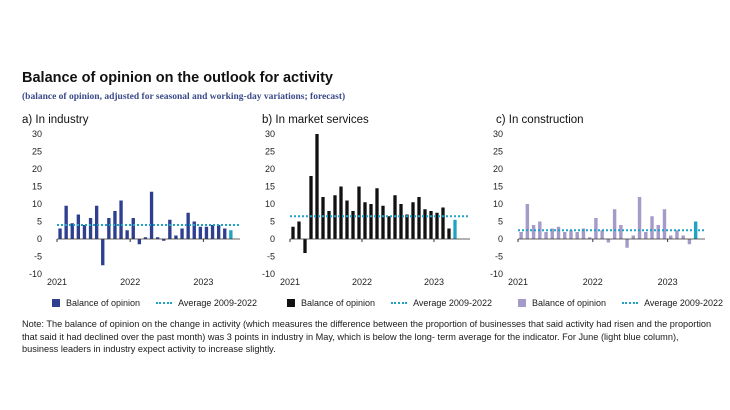 The image size is (730, 410). Describe the element at coordinates (55, 120) in the screenshot. I see `panel-title-industry: a) In industry` at that location.